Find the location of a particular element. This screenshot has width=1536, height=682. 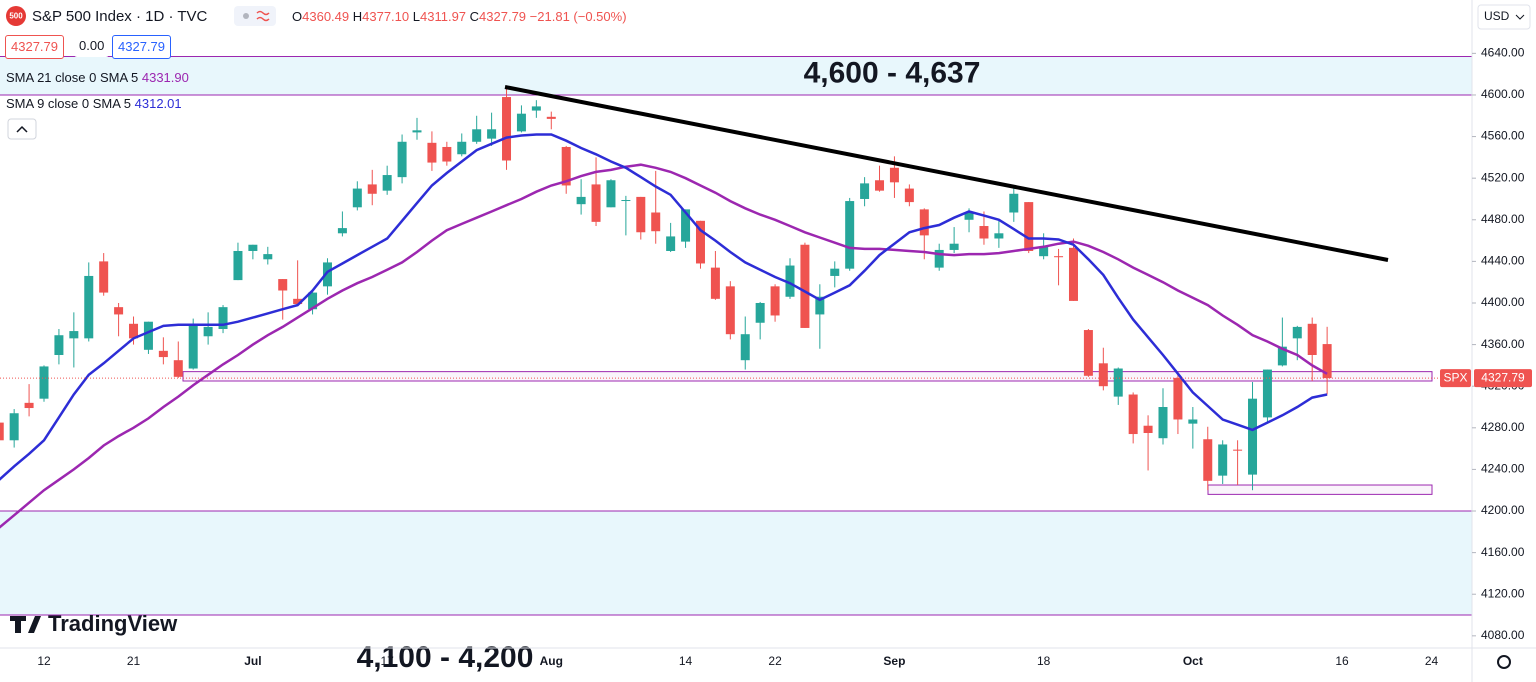

x-tick-label: 24 is located at coordinates (1432, 661).